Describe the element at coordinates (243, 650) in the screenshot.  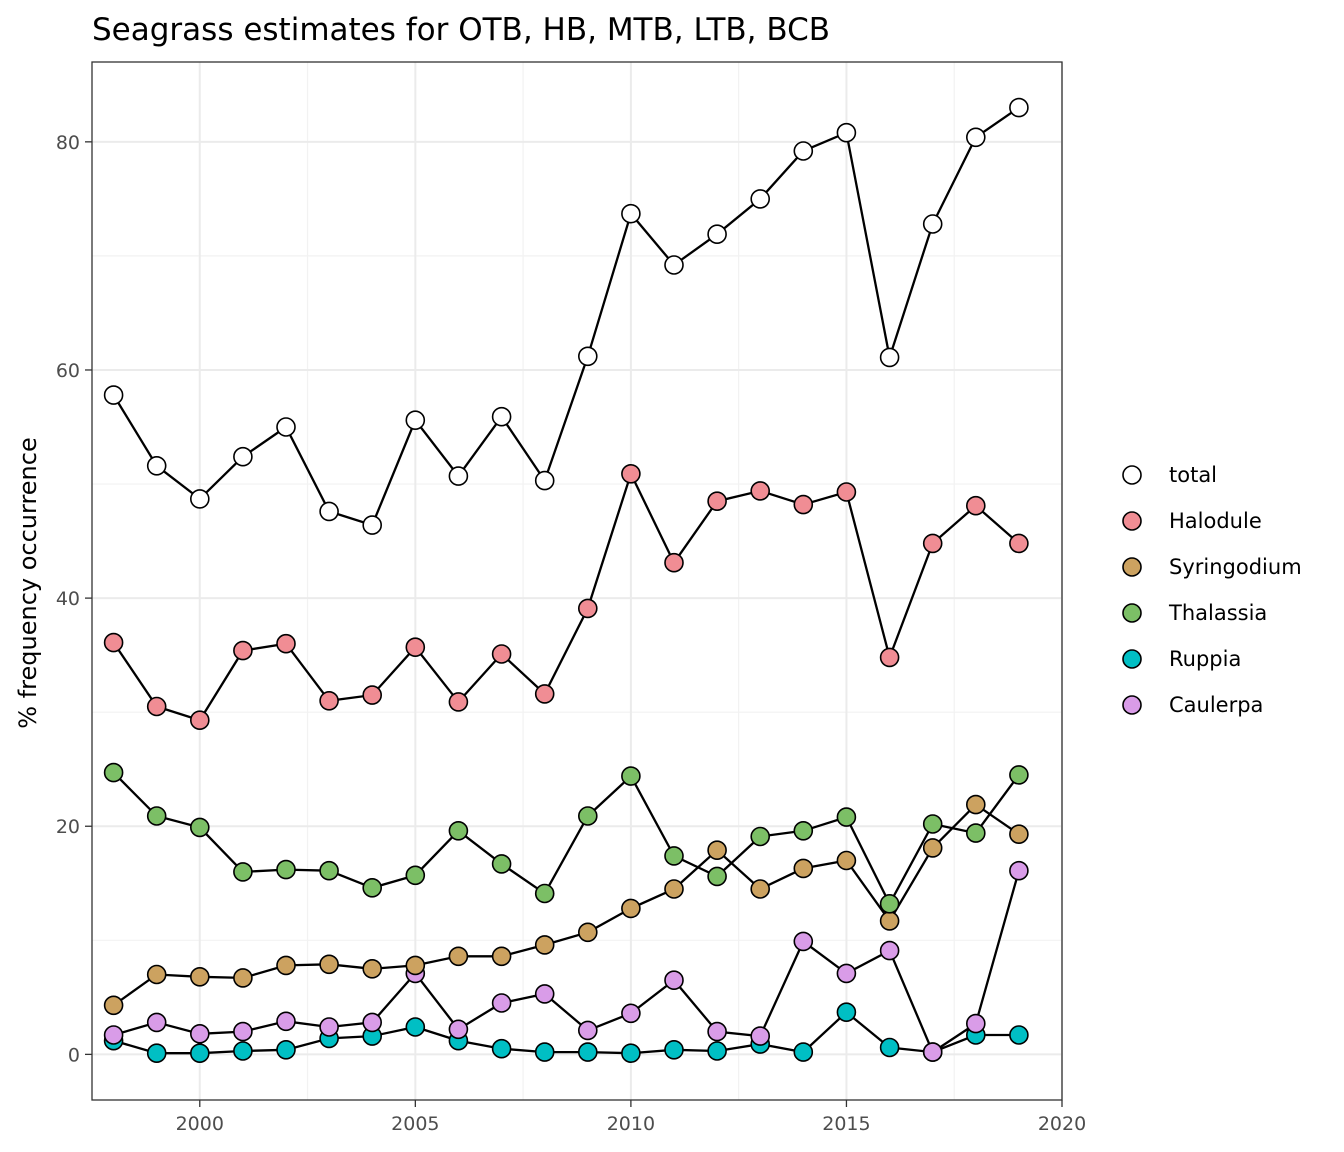
I see `point-halodule-2001` at that location.